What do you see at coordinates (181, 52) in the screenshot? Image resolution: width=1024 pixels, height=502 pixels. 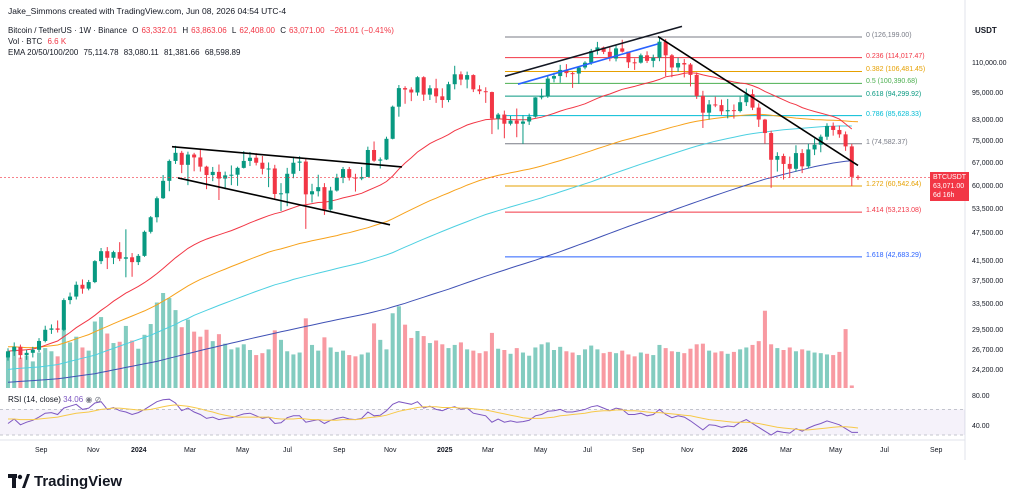 I see `ema-100-value: 81,381.66` at bounding box center [181, 52].